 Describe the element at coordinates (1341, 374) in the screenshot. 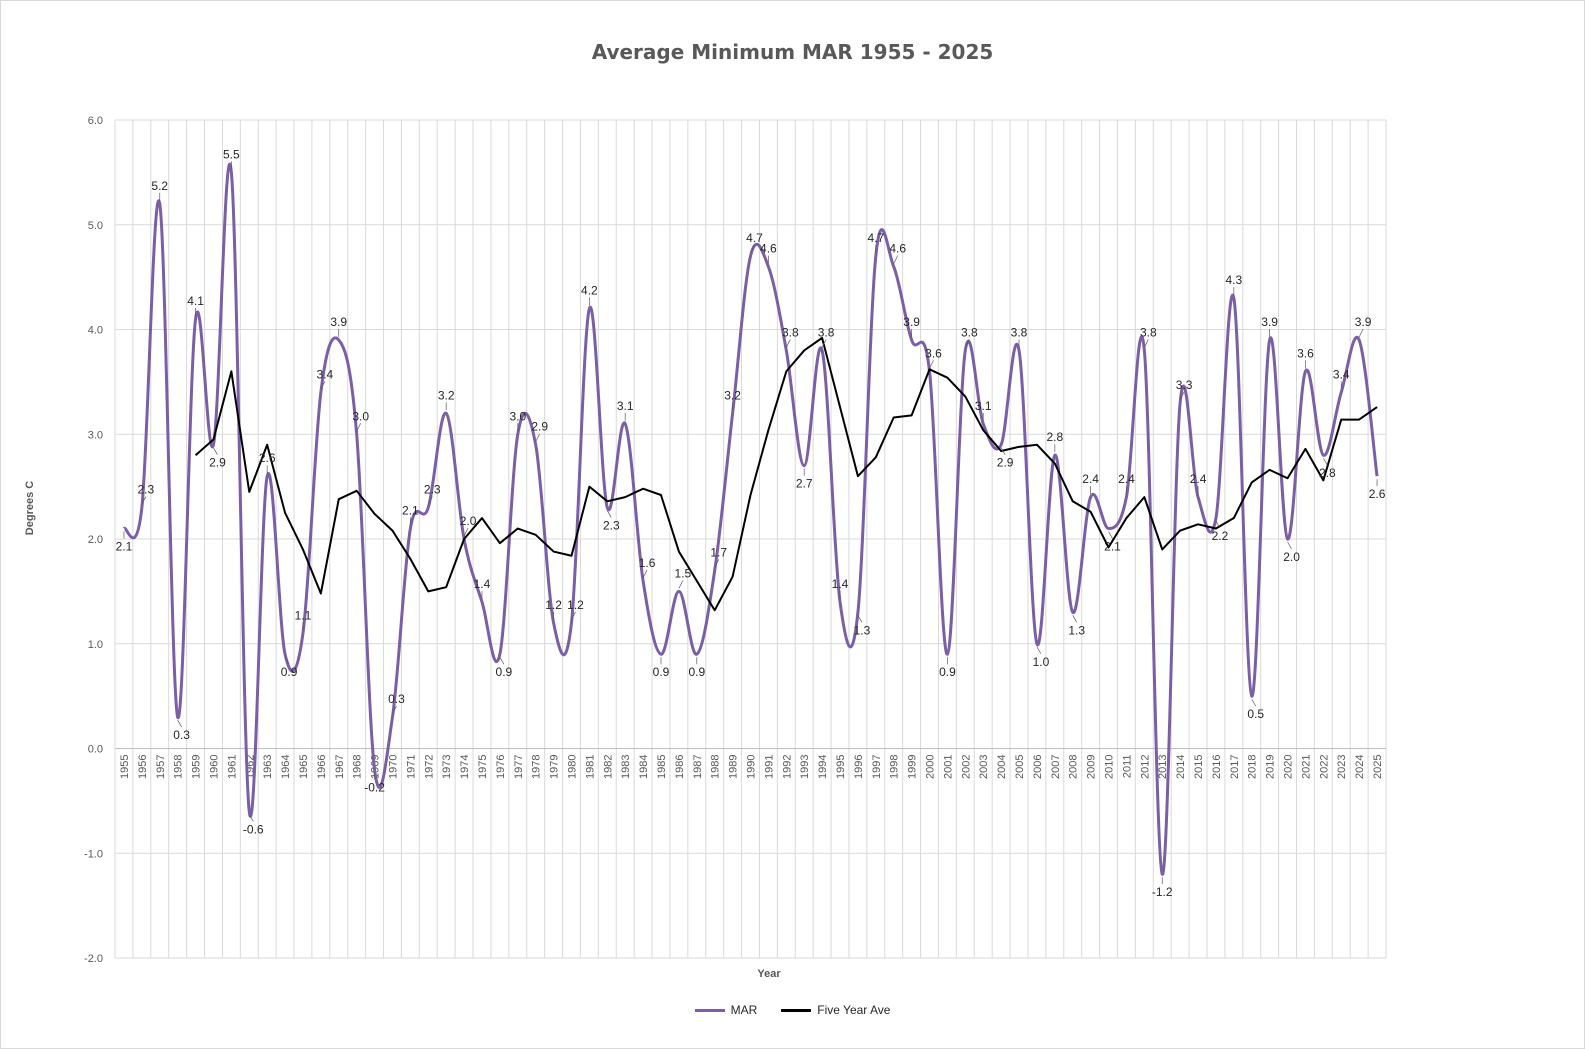

I see `data-label: 3.4` at that location.